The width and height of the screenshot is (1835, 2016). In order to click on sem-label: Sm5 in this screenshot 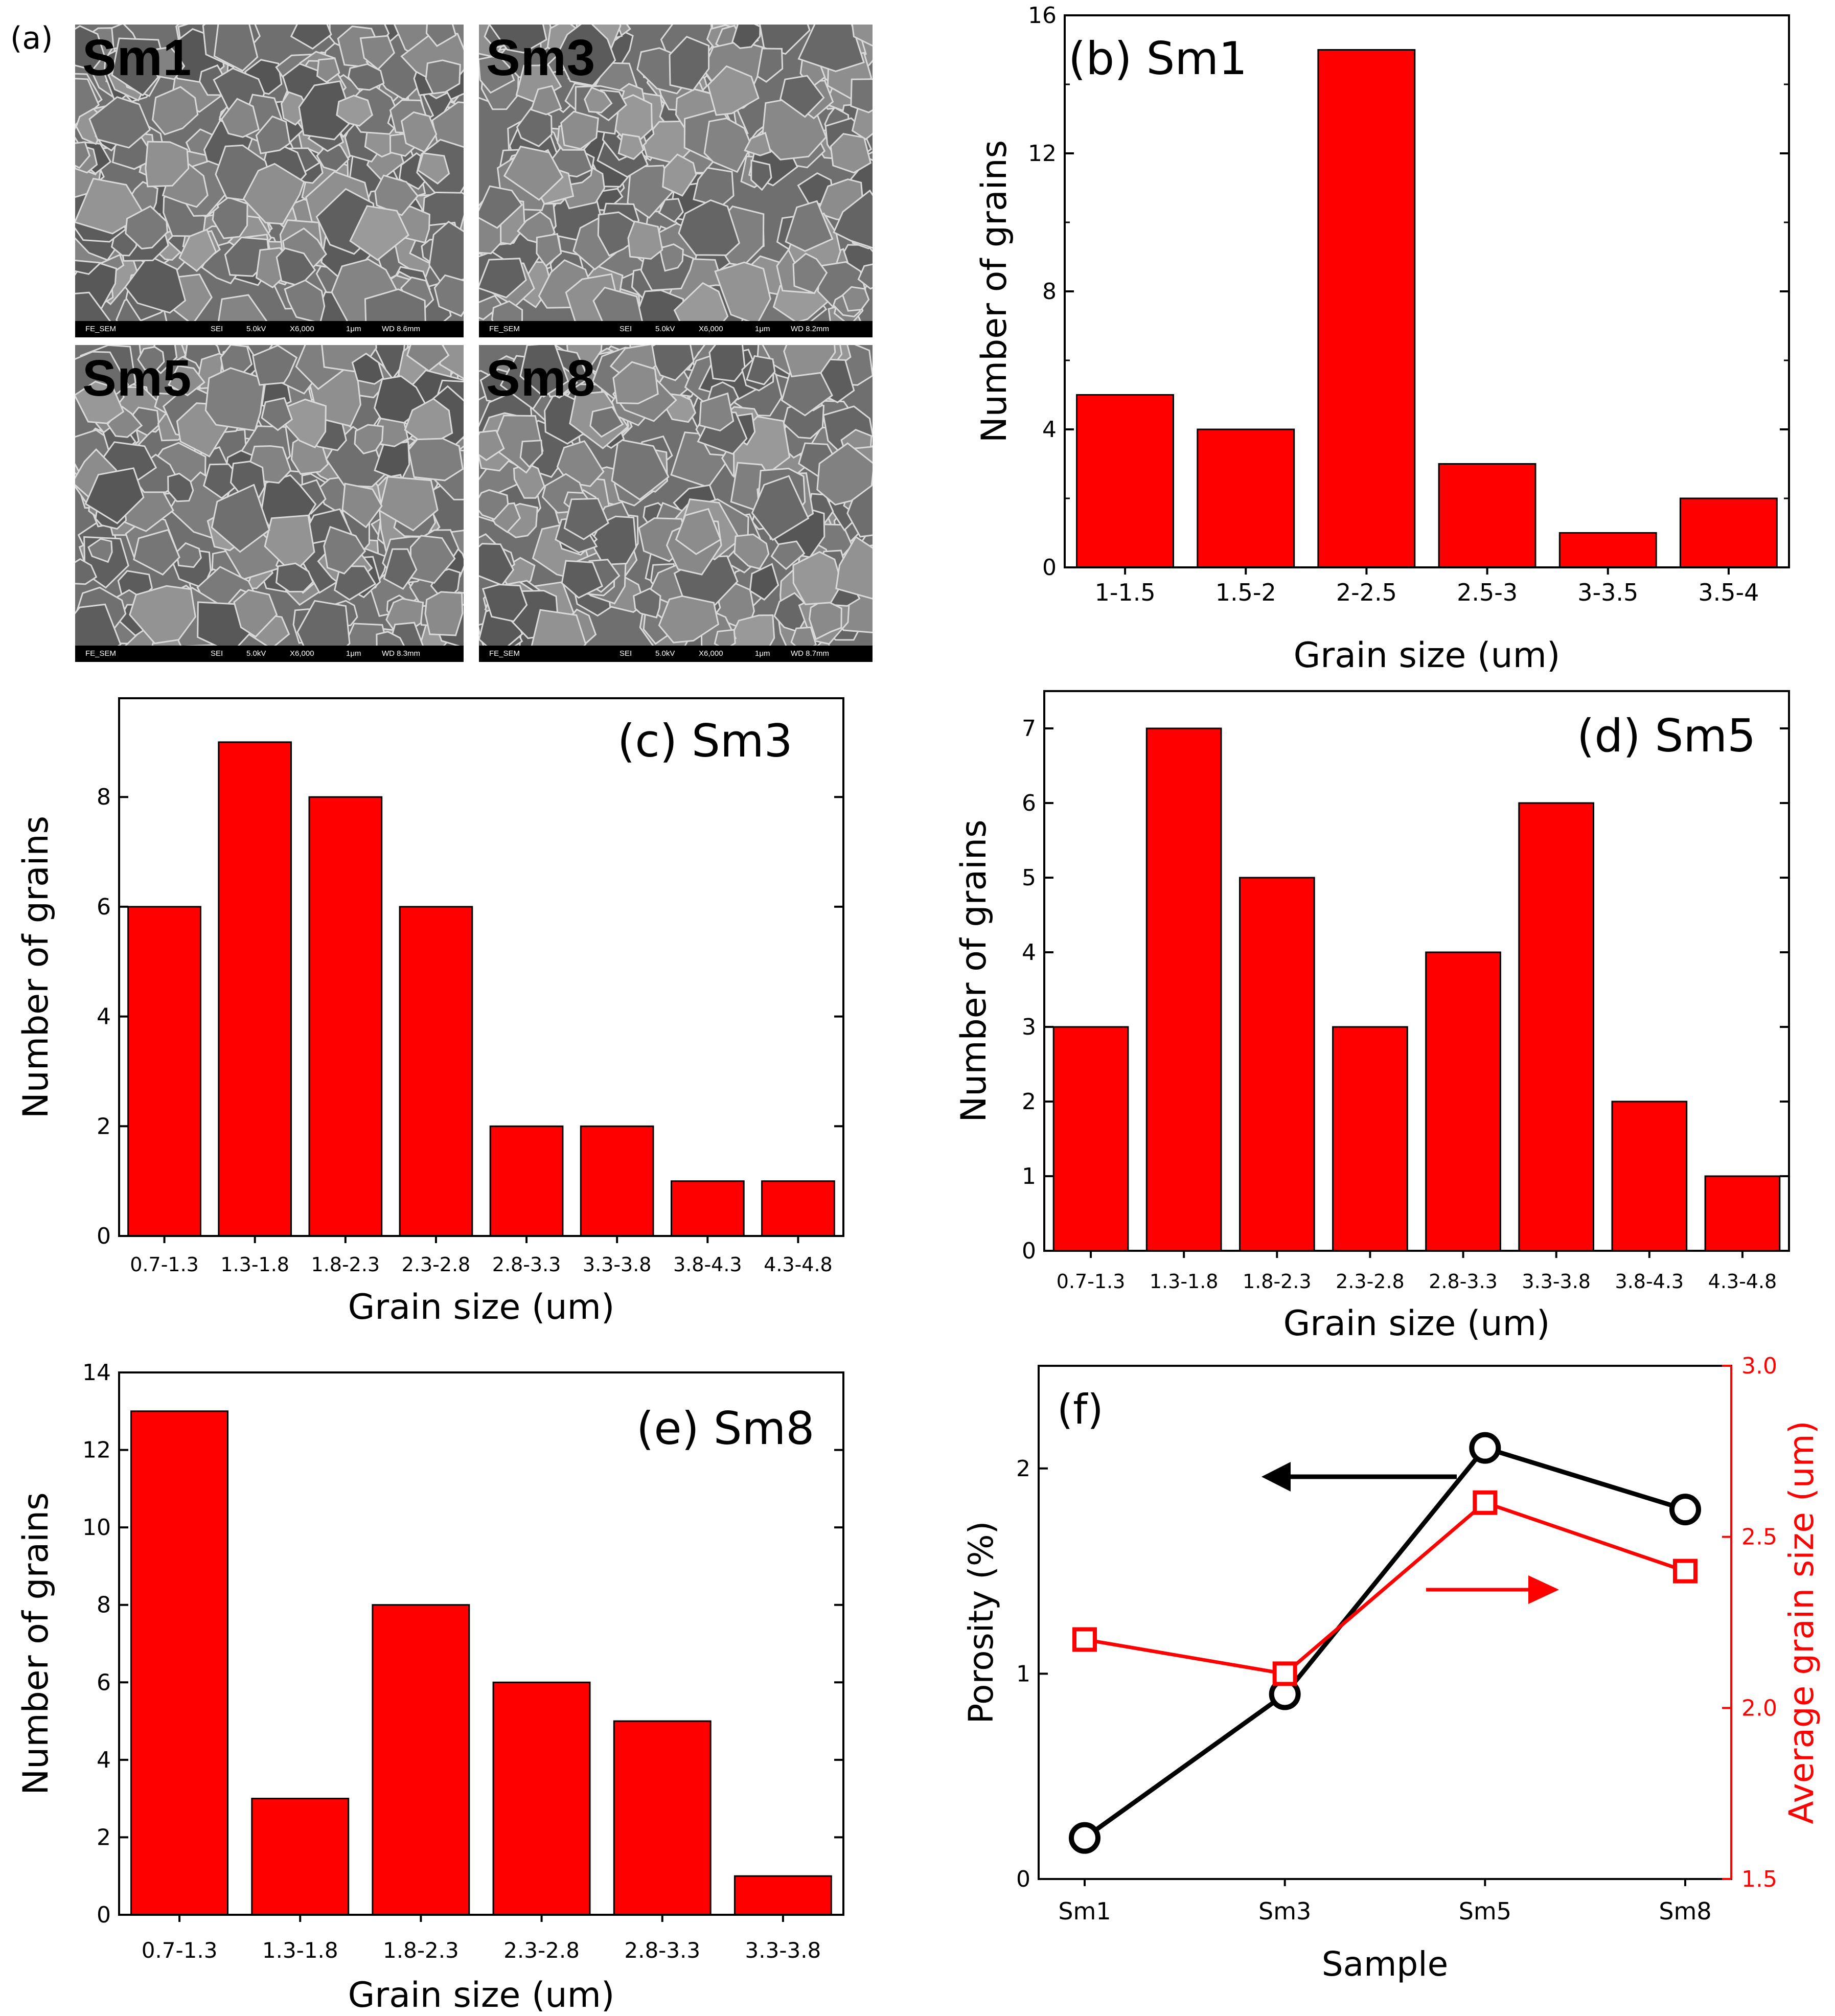, I will do `click(137, 378)`.